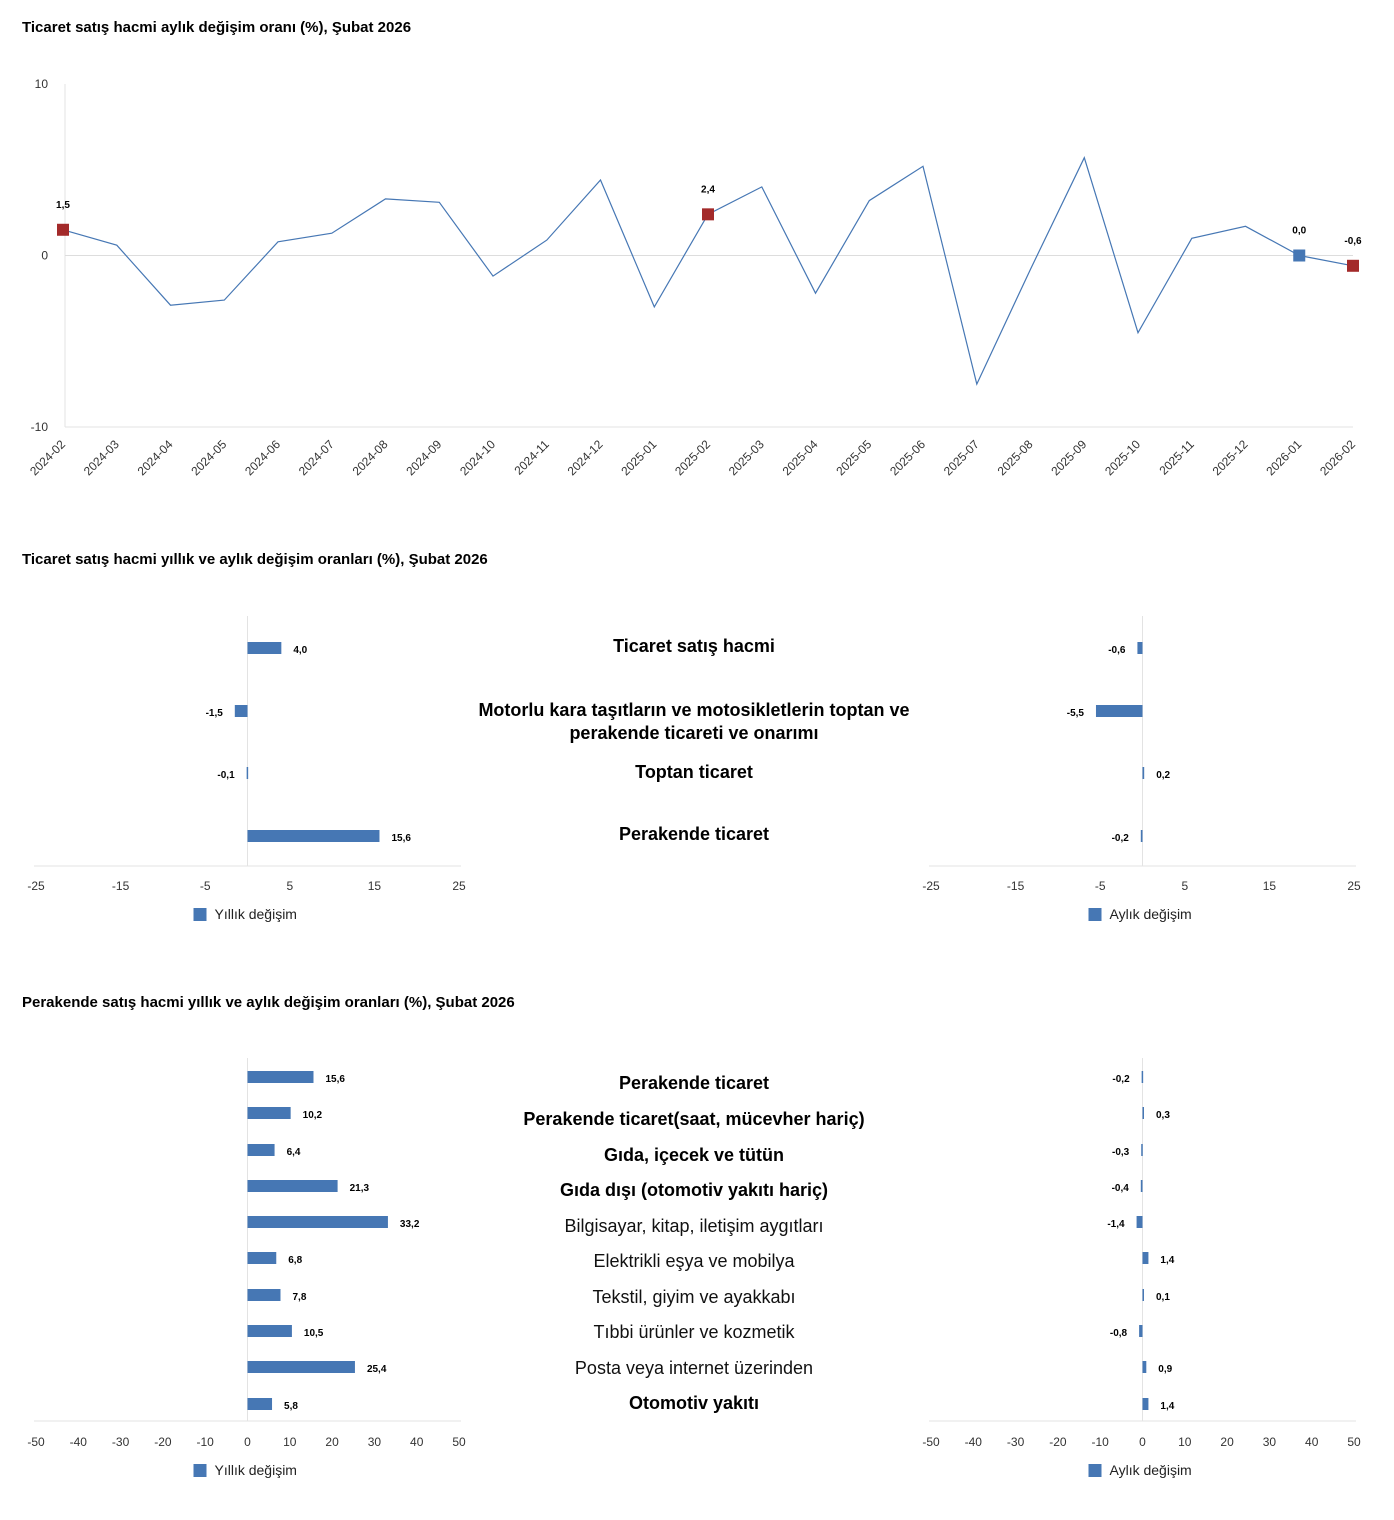 The height and width of the screenshot is (1520, 1394). What do you see at coordinates (423, 457) in the screenshot?
I see `x-tick-label: 2024-09` at bounding box center [423, 457].